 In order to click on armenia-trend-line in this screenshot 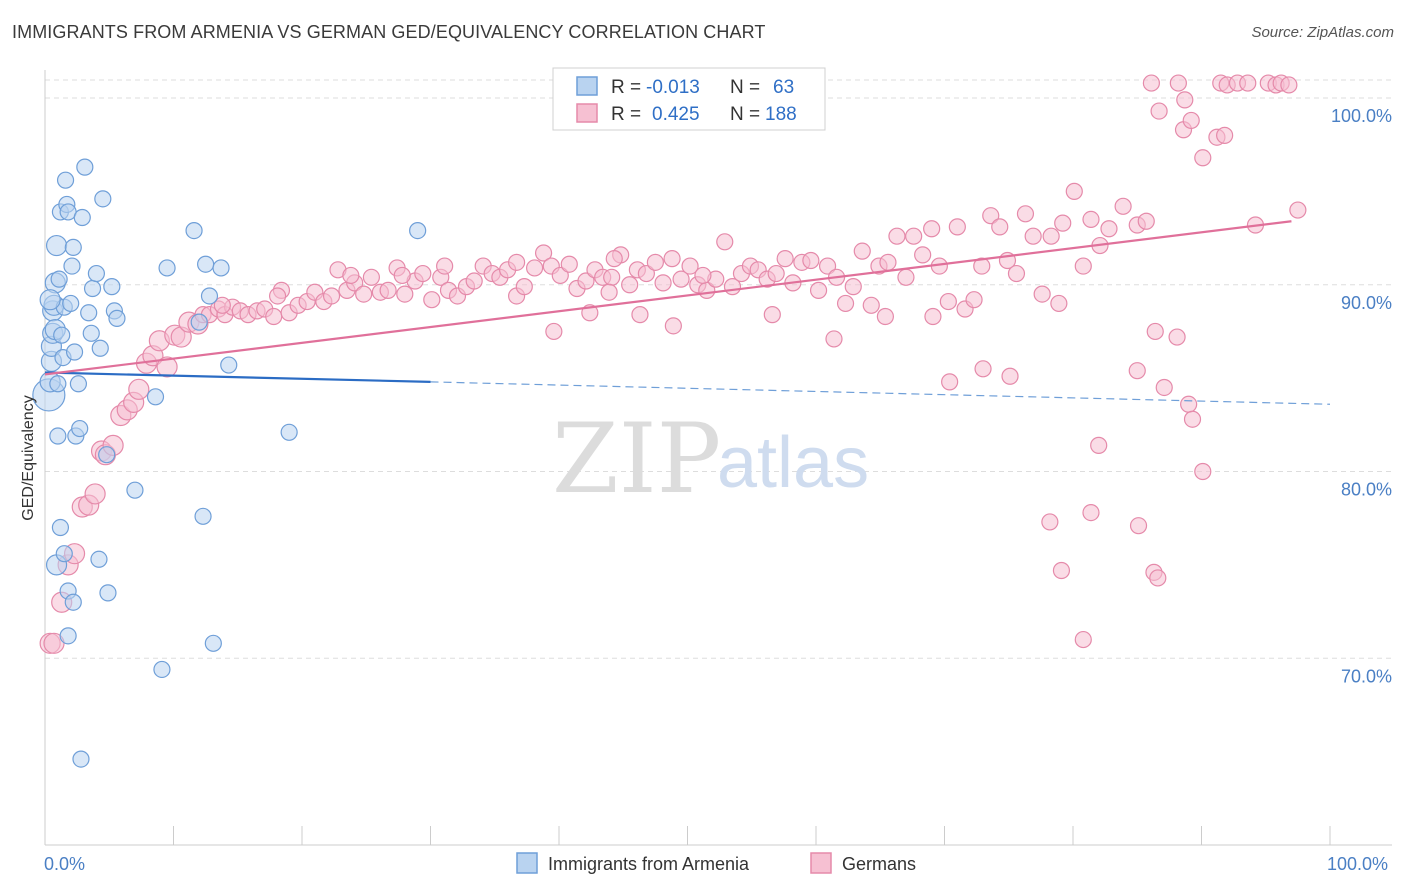, I will do `click(237, 377)`.